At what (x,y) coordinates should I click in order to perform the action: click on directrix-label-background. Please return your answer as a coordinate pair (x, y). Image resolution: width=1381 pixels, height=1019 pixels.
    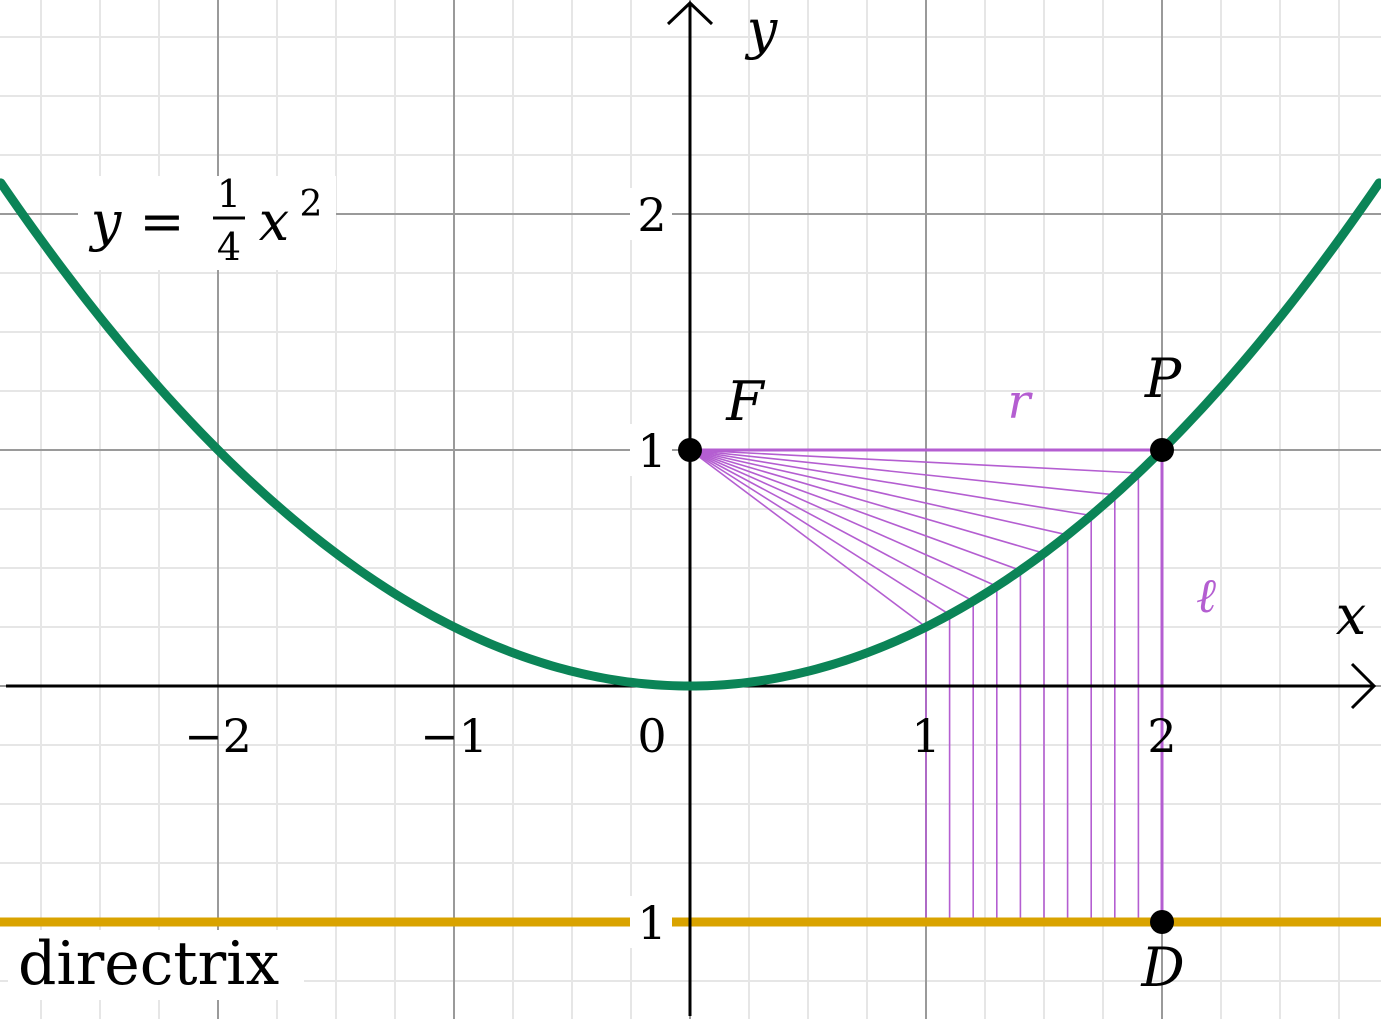
    Looking at the image, I should click on (156, 965).